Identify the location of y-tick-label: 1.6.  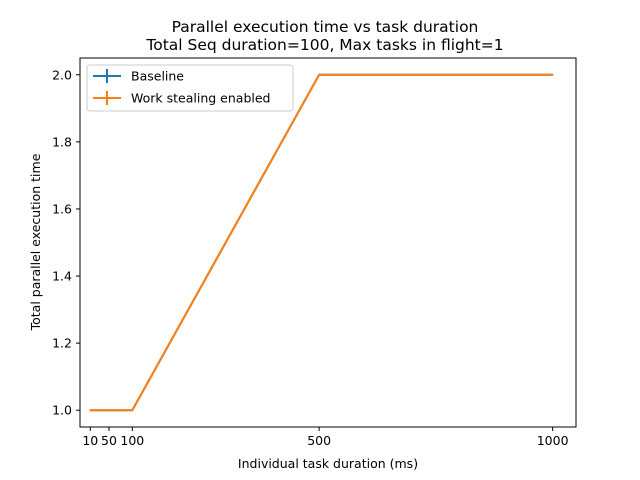
(62, 208).